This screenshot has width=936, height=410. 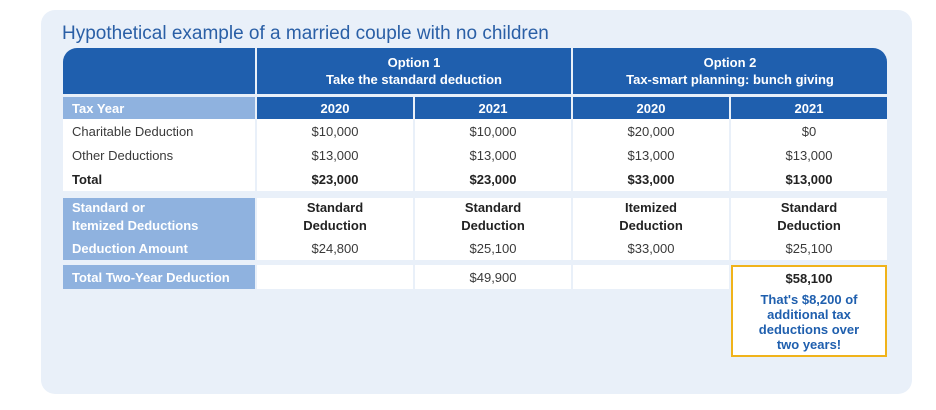 What do you see at coordinates (651, 217) in the screenshot?
I see `deduction-type: Itemized Deduction` at bounding box center [651, 217].